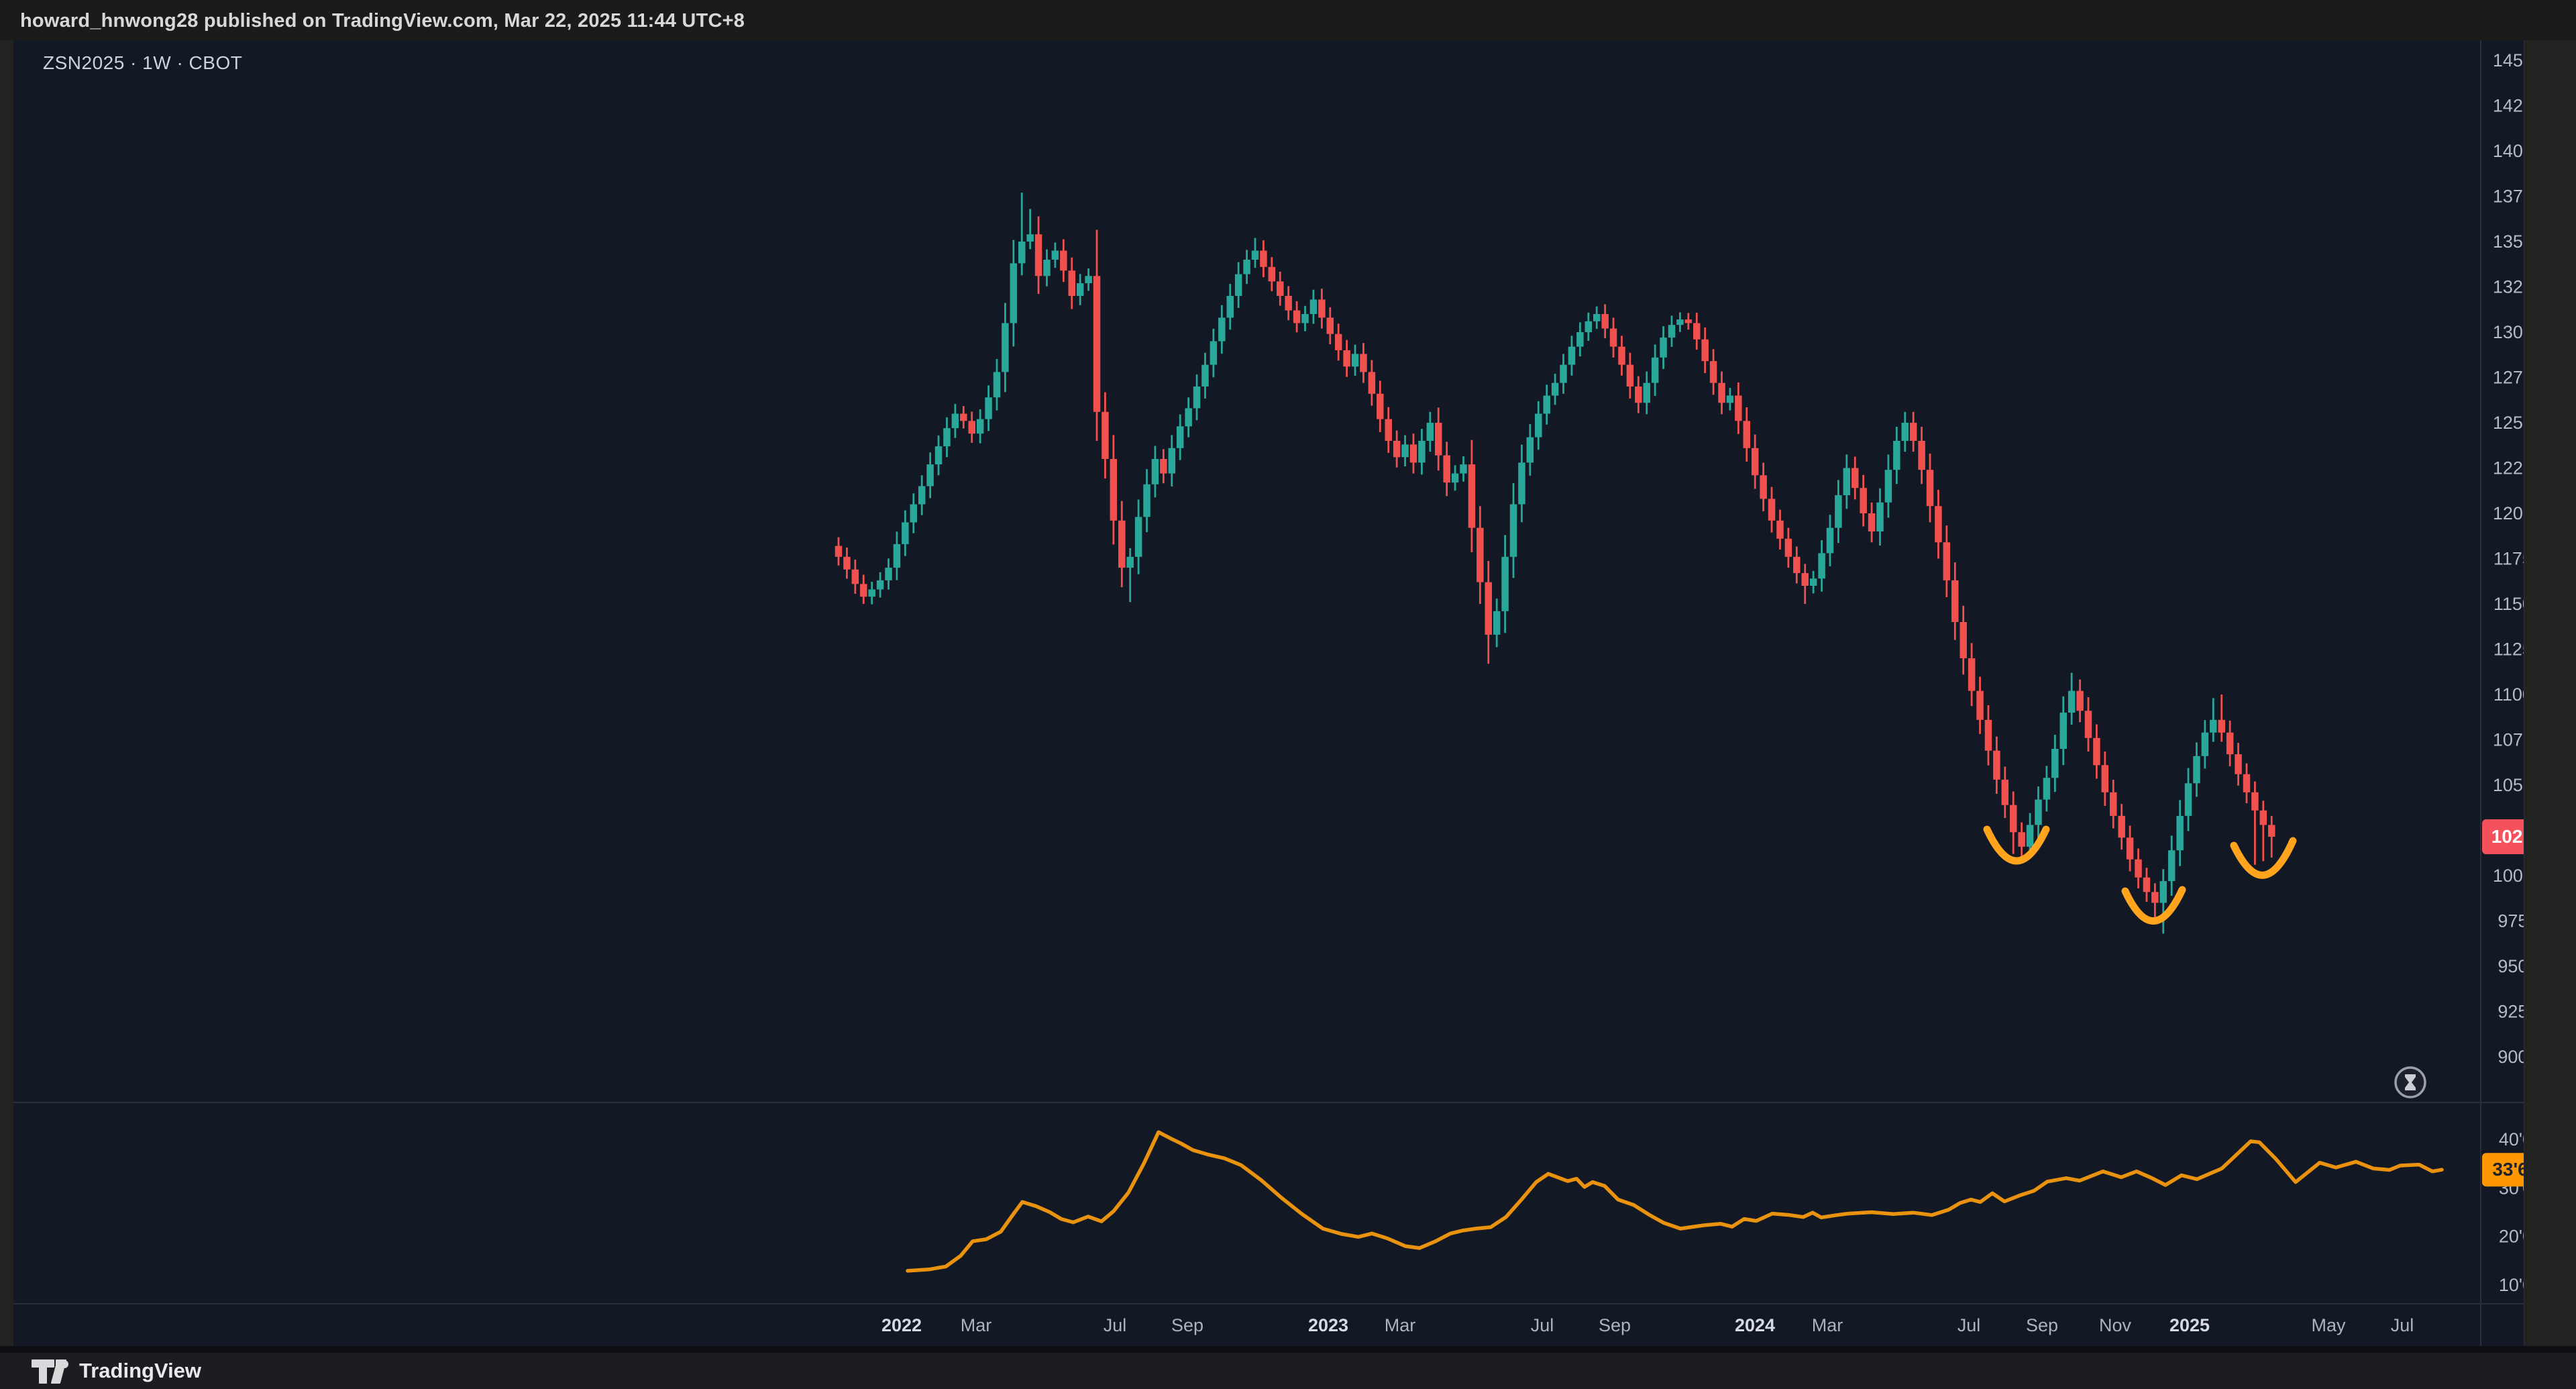 Image resolution: width=2576 pixels, height=1389 pixels. Describe the element at coordinates (2508, 423) in the screenshot. I see `price-tick-label: 1250'0` at that location.